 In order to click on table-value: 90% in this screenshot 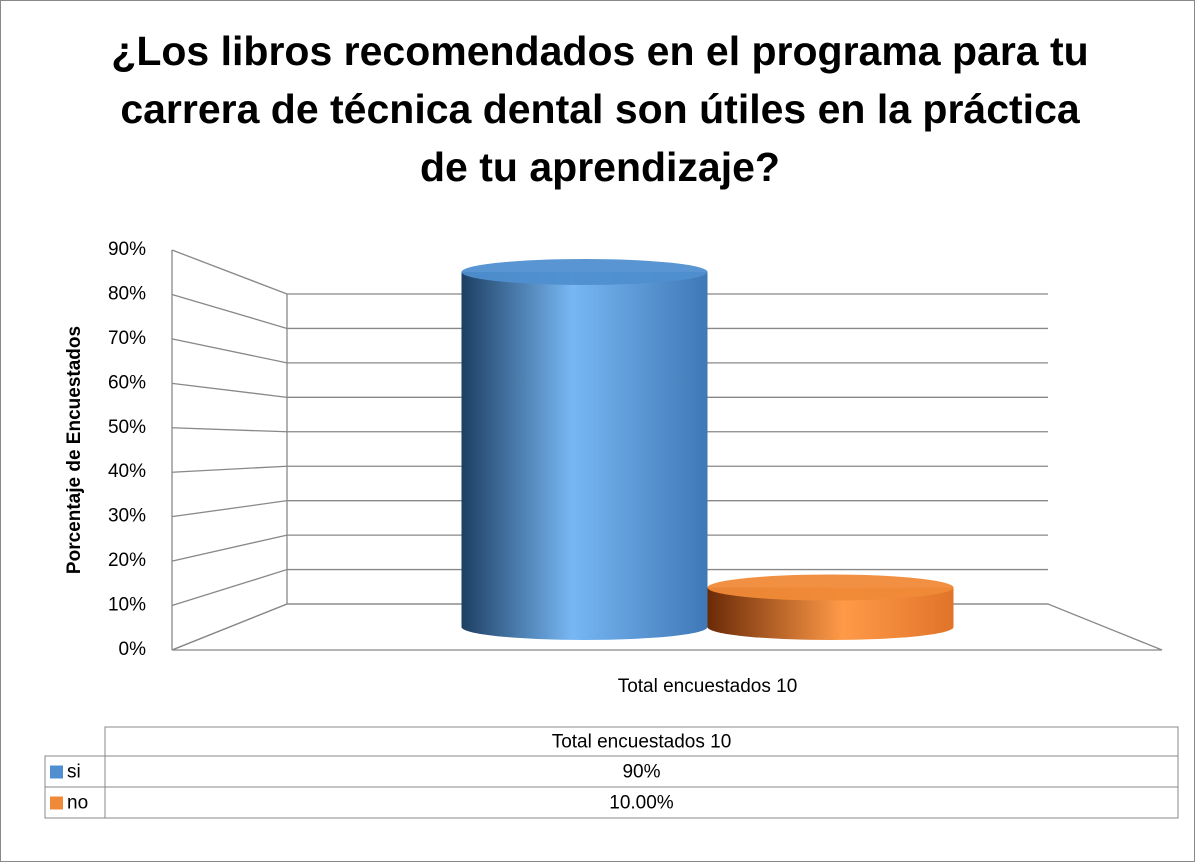, I will do `click(641, 772)`.